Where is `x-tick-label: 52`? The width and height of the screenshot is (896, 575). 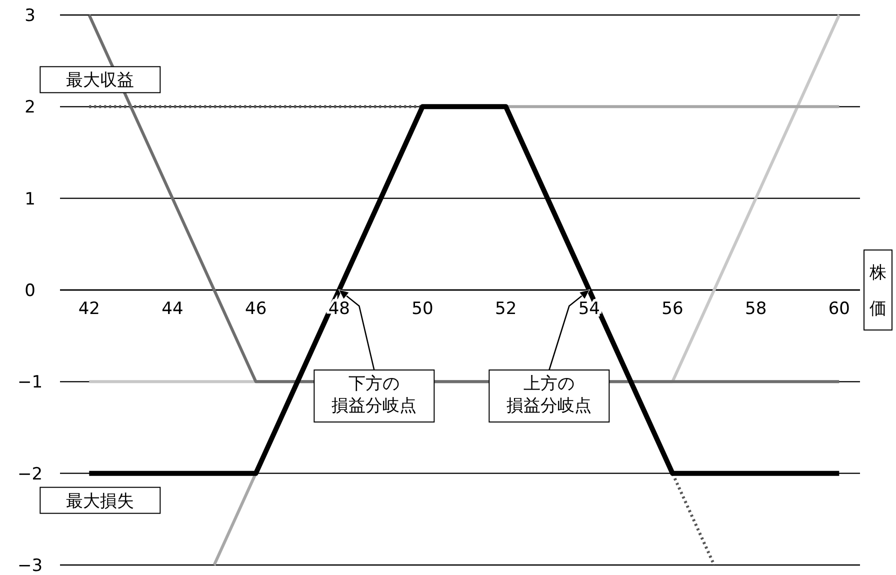 x-tick-label: 52 is located at coordinates (506, 309).